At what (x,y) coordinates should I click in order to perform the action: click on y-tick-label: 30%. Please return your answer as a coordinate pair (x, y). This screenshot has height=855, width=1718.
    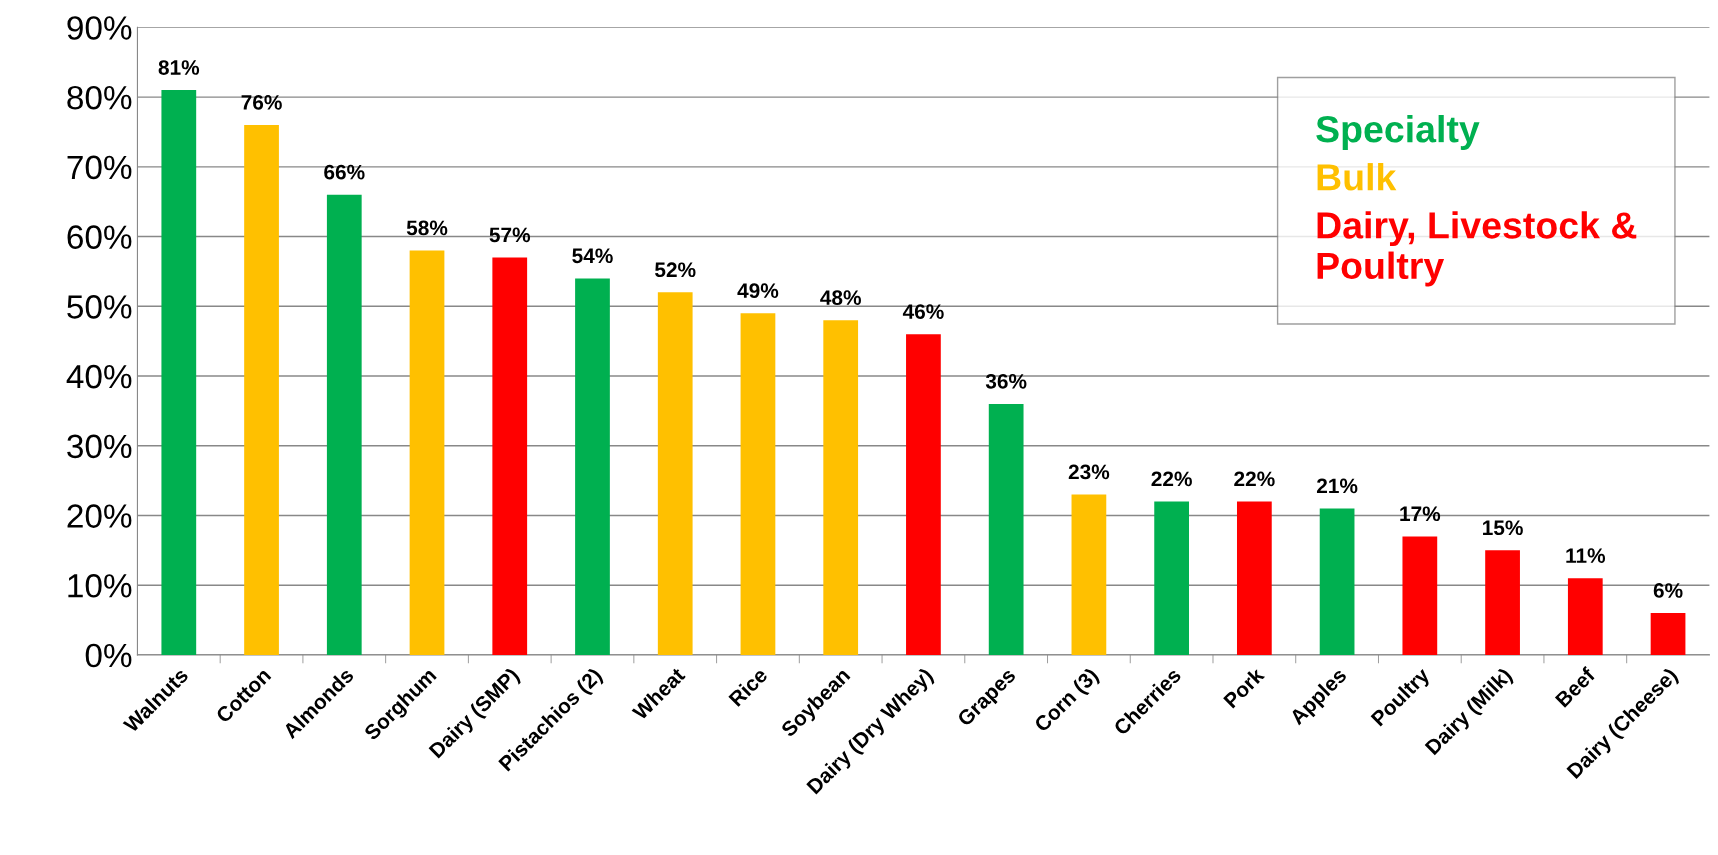
    Looking at the image, I should click on (99, 446).